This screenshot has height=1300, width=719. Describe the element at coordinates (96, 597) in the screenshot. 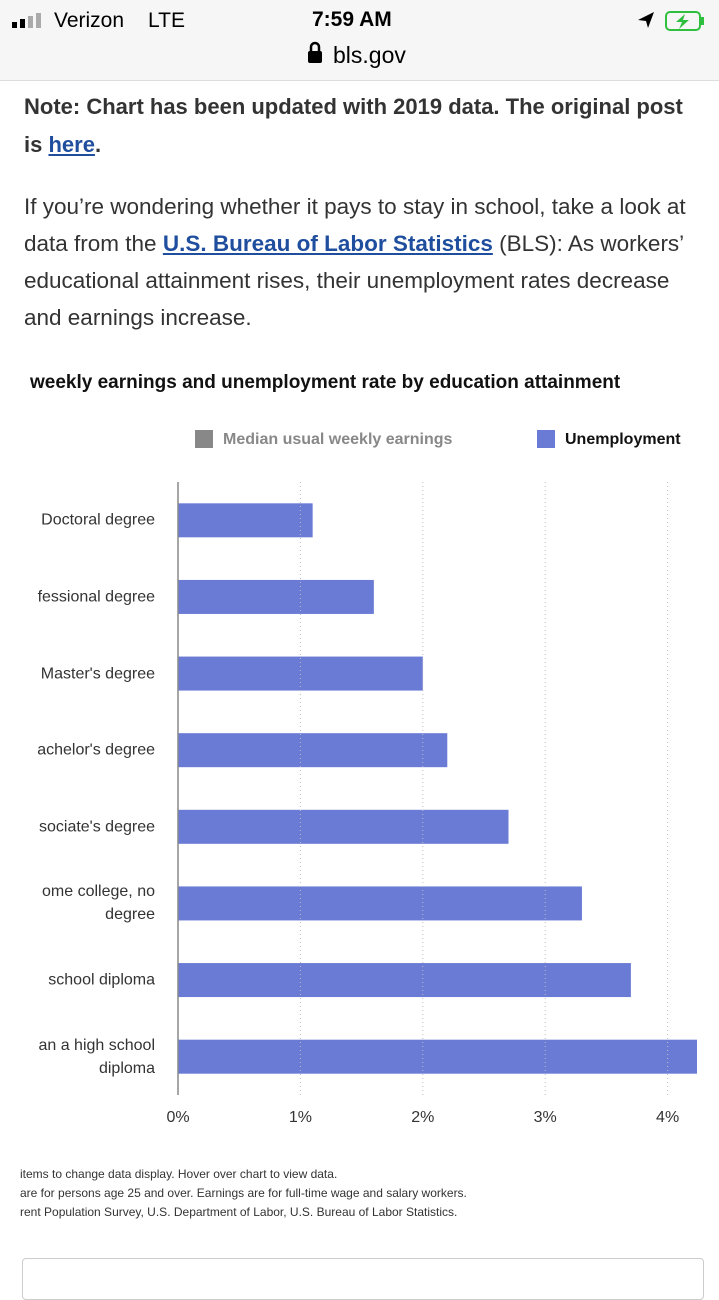

I see `y-tick-label: fessional degree` at that location.